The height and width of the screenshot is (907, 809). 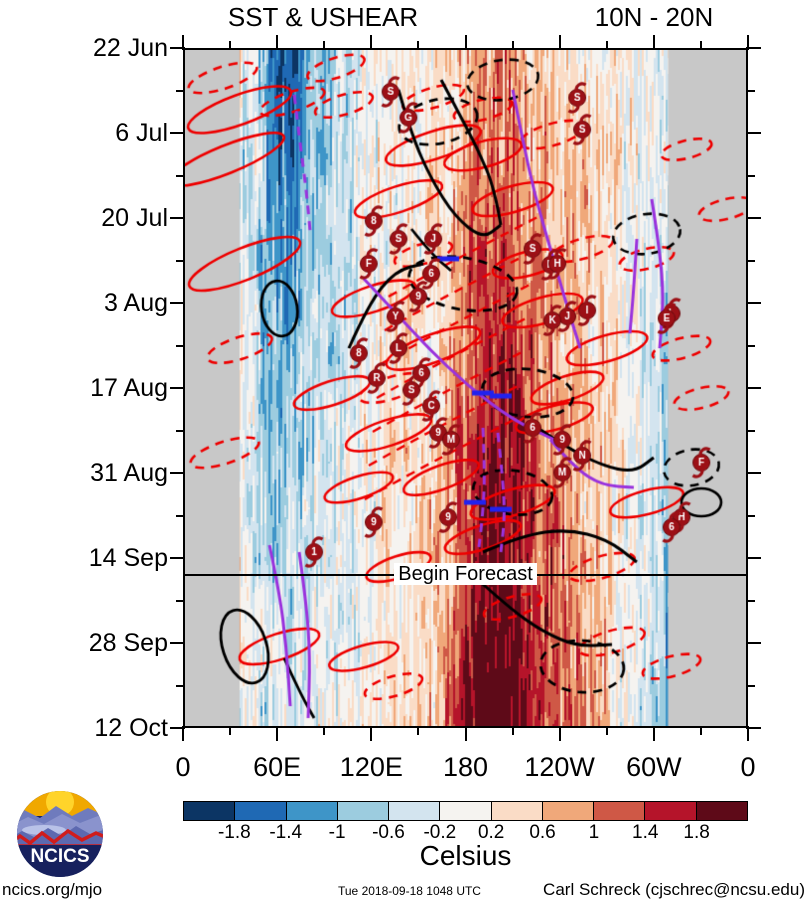 I want to click on x-axis-tick-label: 180, so click(x=465, y=767).